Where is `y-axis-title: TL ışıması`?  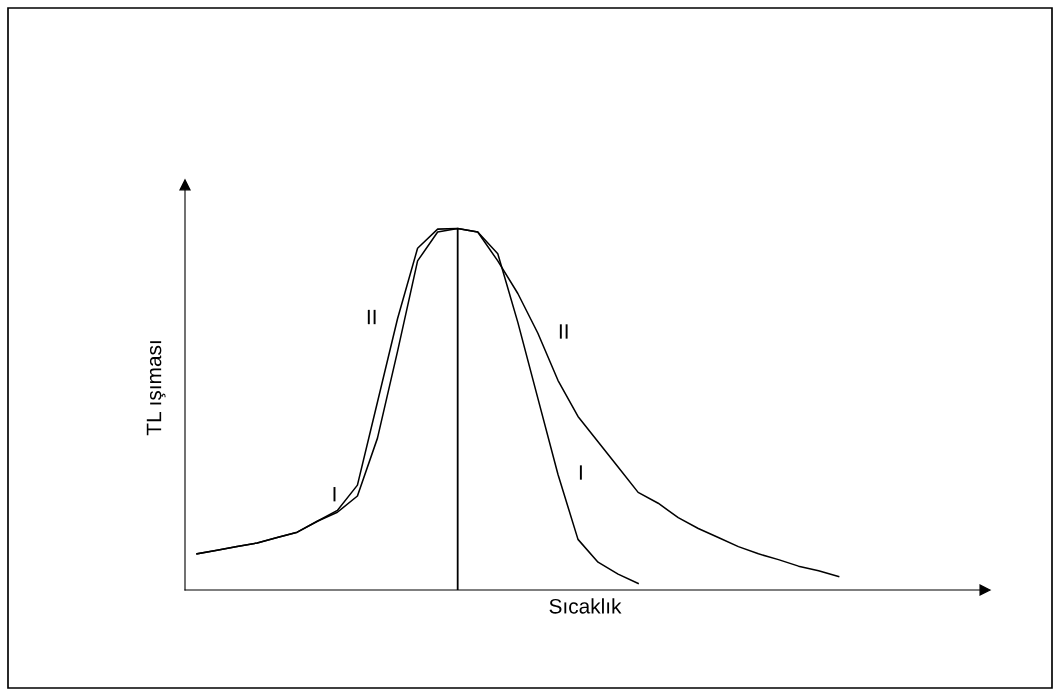 y-axis-title: TL ışıması is located at coordinates (156, 388).